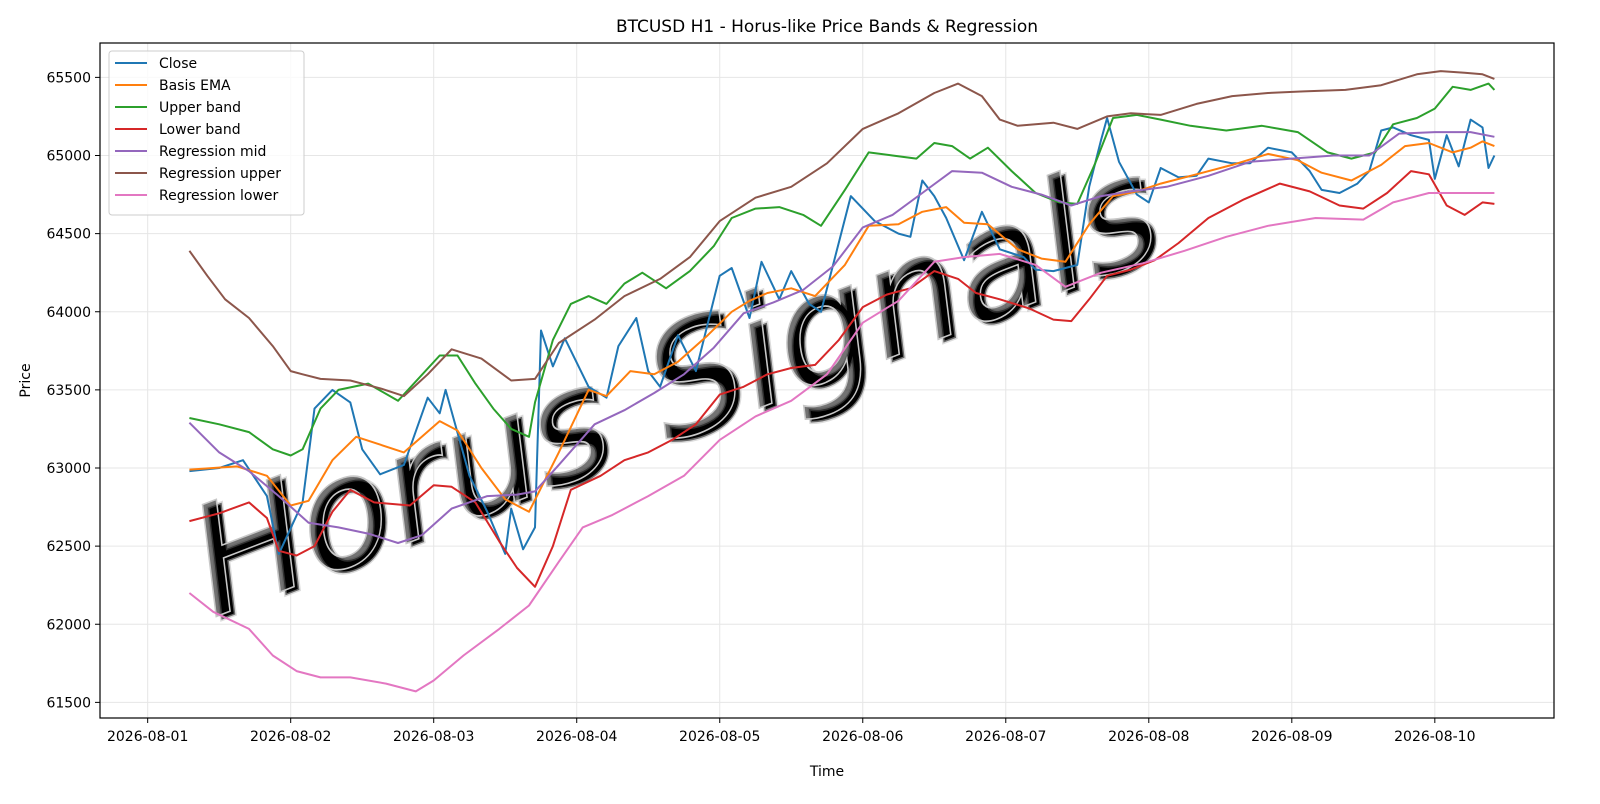 Image resolution: width=1600 pixels, height=804 pixels. Describe the element at coordinates (68, 391) in the screenshot. I see `y-tick-label: 63500` at that location.